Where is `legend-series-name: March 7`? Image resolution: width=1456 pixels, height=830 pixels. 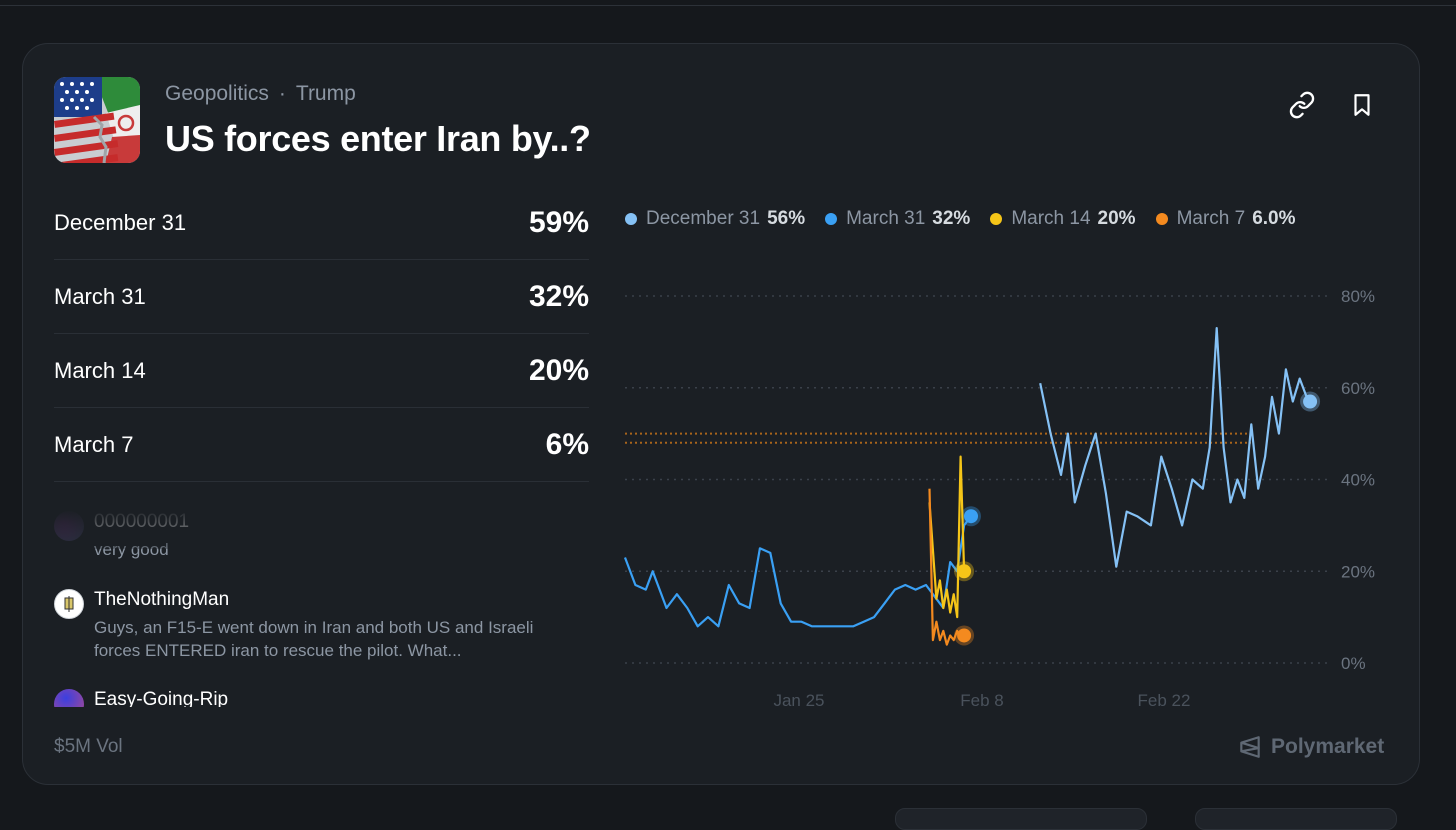
legend-series-name: March 7 is located at coordinates (1211, 218).